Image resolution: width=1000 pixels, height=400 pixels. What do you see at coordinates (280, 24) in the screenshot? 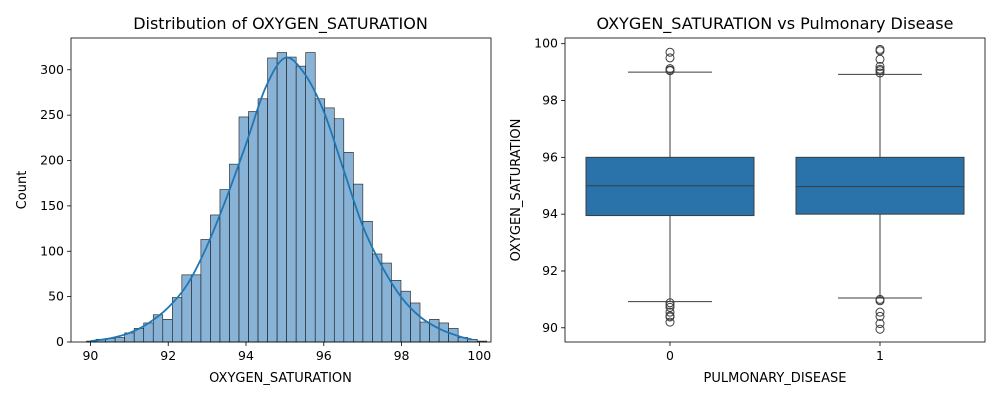
I see `histogram-title: Distribution of OXYGEN_SATURATION` at bounding box center [280, 24].